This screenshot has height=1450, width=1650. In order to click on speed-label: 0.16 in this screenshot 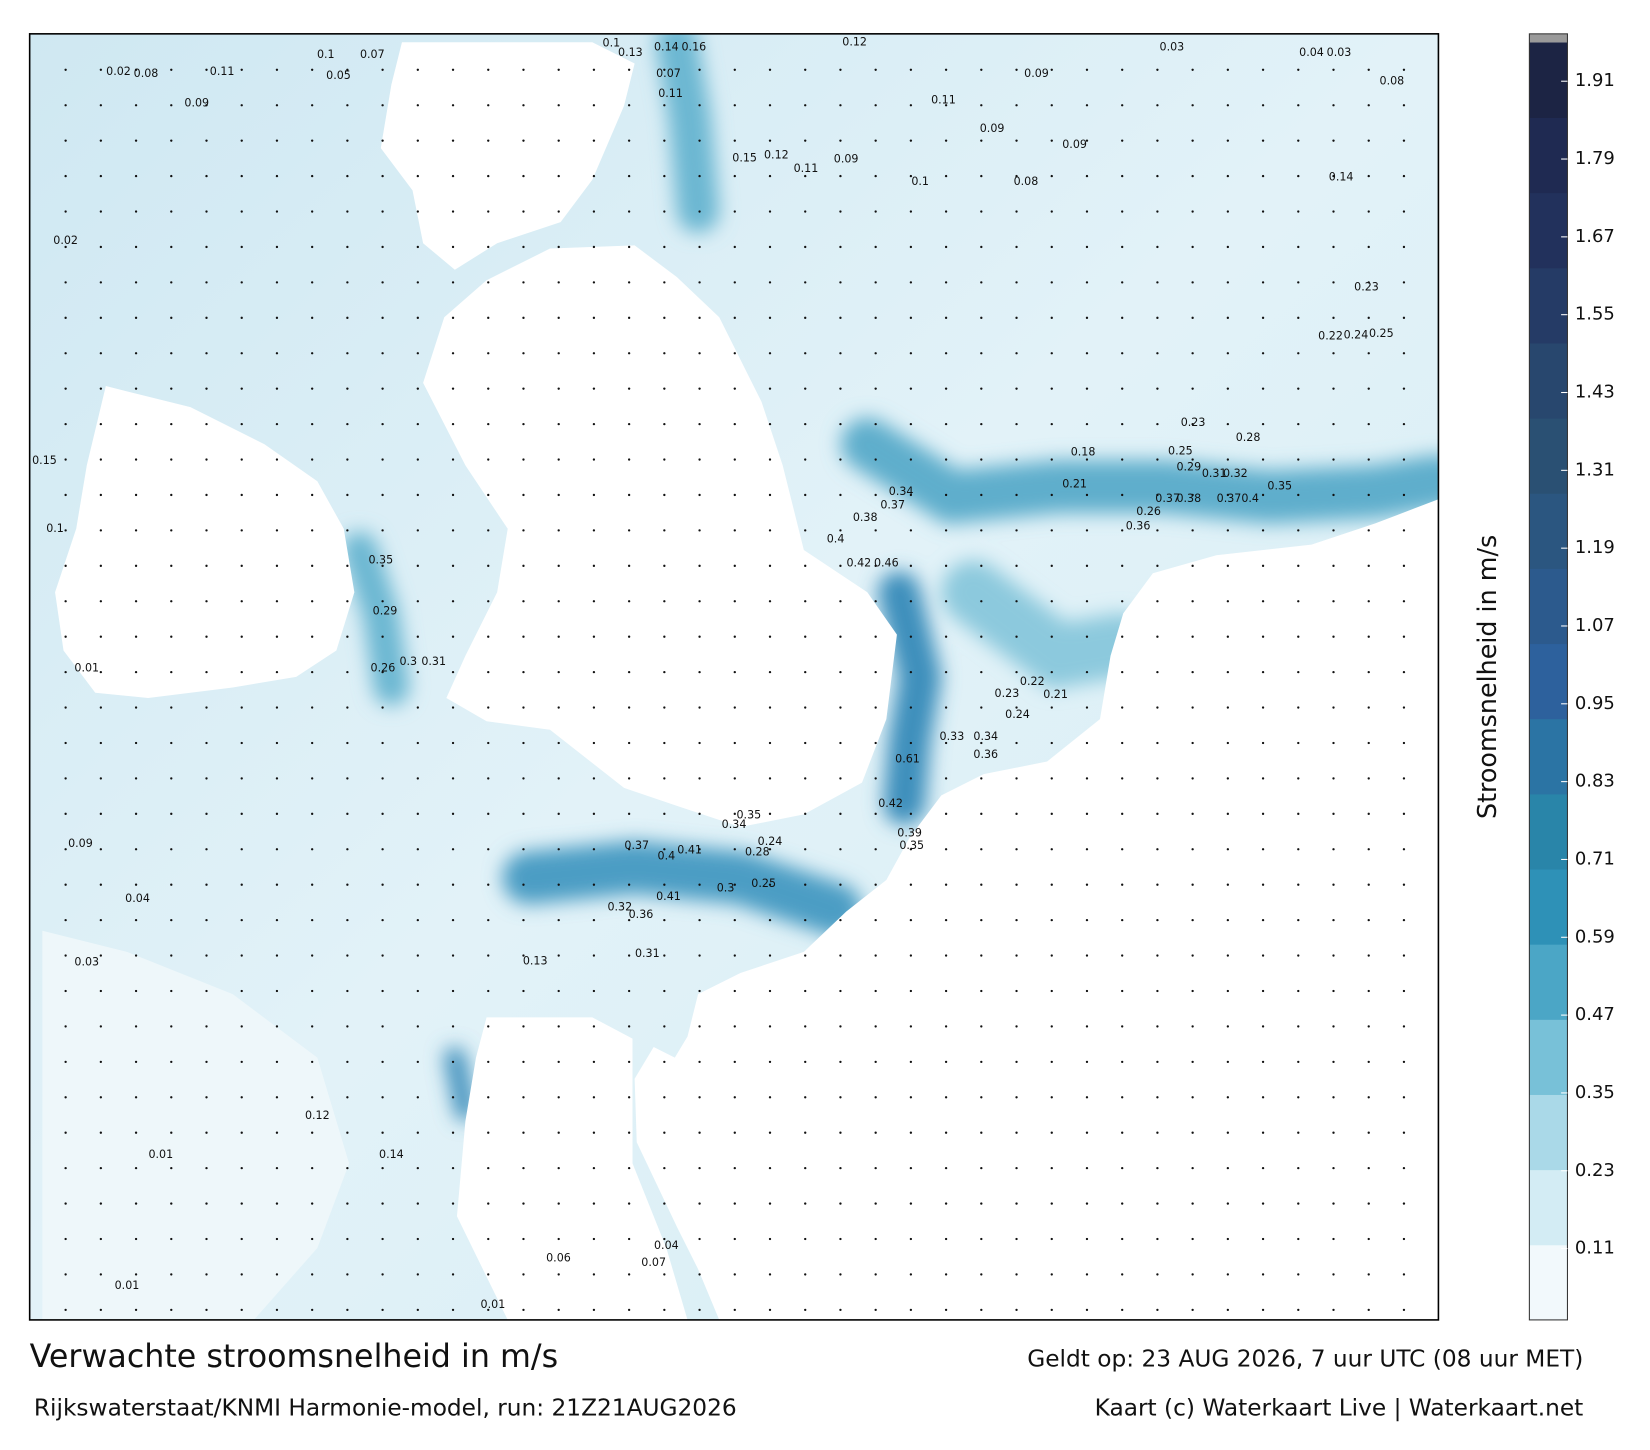, I will do `click(694, 47)`.